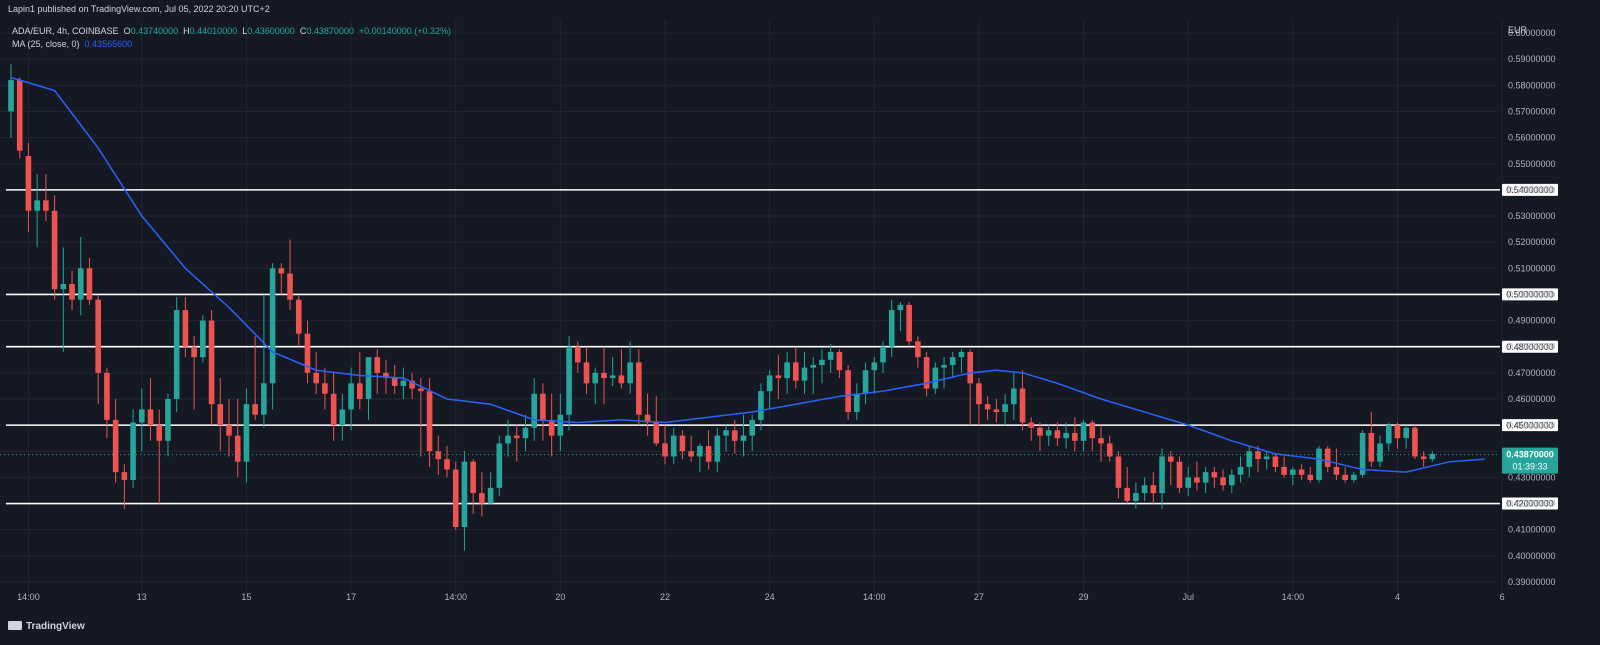 The image size is (1600, 645). What do you see at coordinates (800, 628) in the screenshot?
I see `footer: TradingView` at bounding box center [800, 628].